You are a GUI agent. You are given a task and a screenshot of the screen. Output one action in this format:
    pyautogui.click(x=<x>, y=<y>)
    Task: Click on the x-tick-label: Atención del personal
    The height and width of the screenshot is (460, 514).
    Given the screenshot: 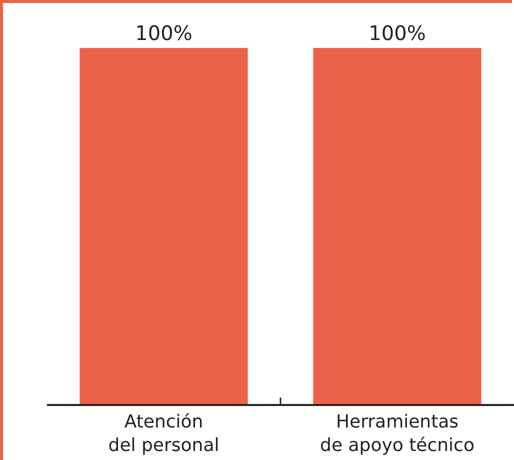 What is the action you would take?
    pyautogui.click(x=164, y=434)
    